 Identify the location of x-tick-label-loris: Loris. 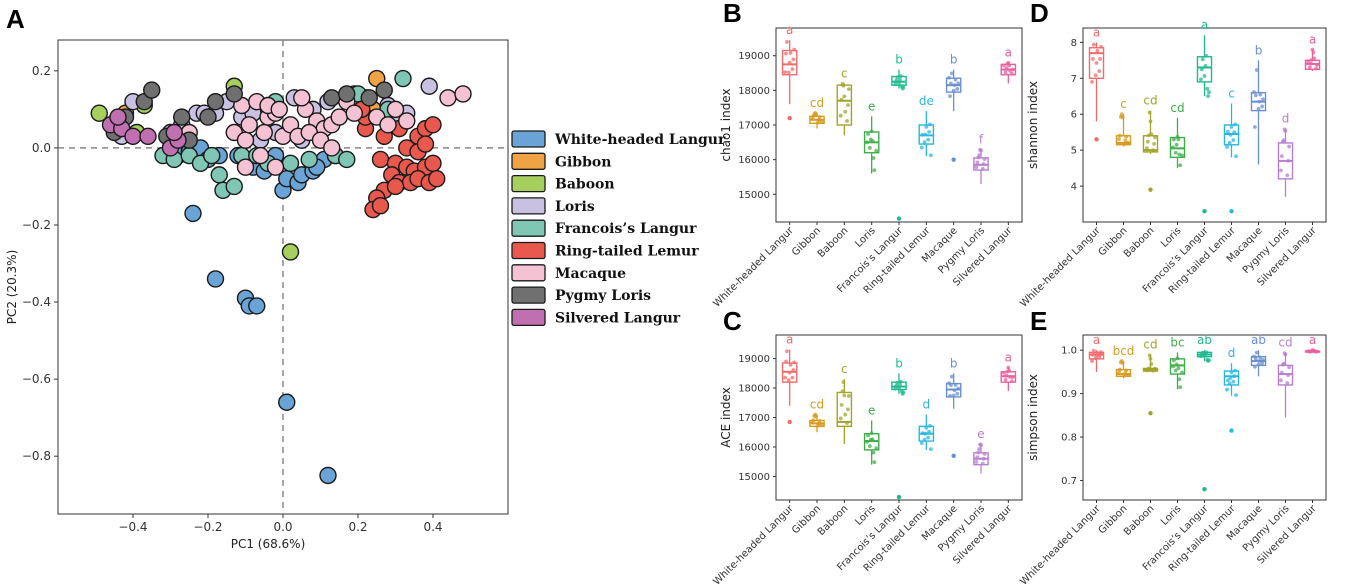
(865, 515).